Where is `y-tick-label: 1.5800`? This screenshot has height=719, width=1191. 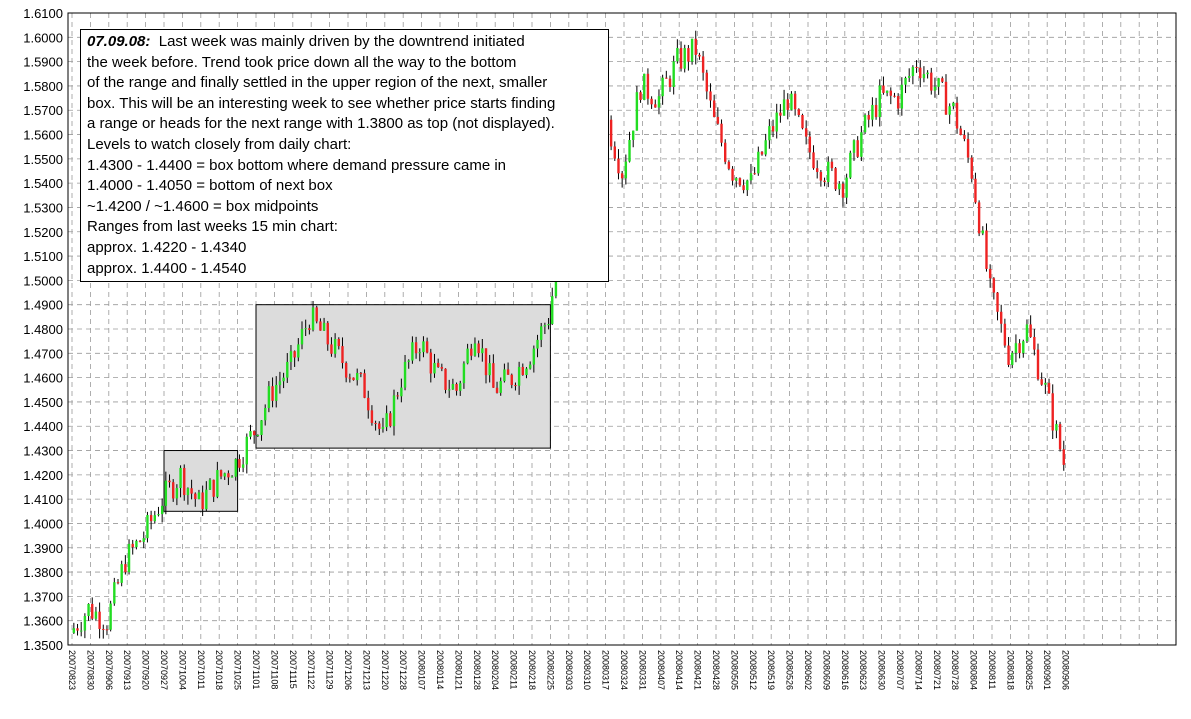 y-tick-label: 1.5800 is located at coordinates (43, 86).